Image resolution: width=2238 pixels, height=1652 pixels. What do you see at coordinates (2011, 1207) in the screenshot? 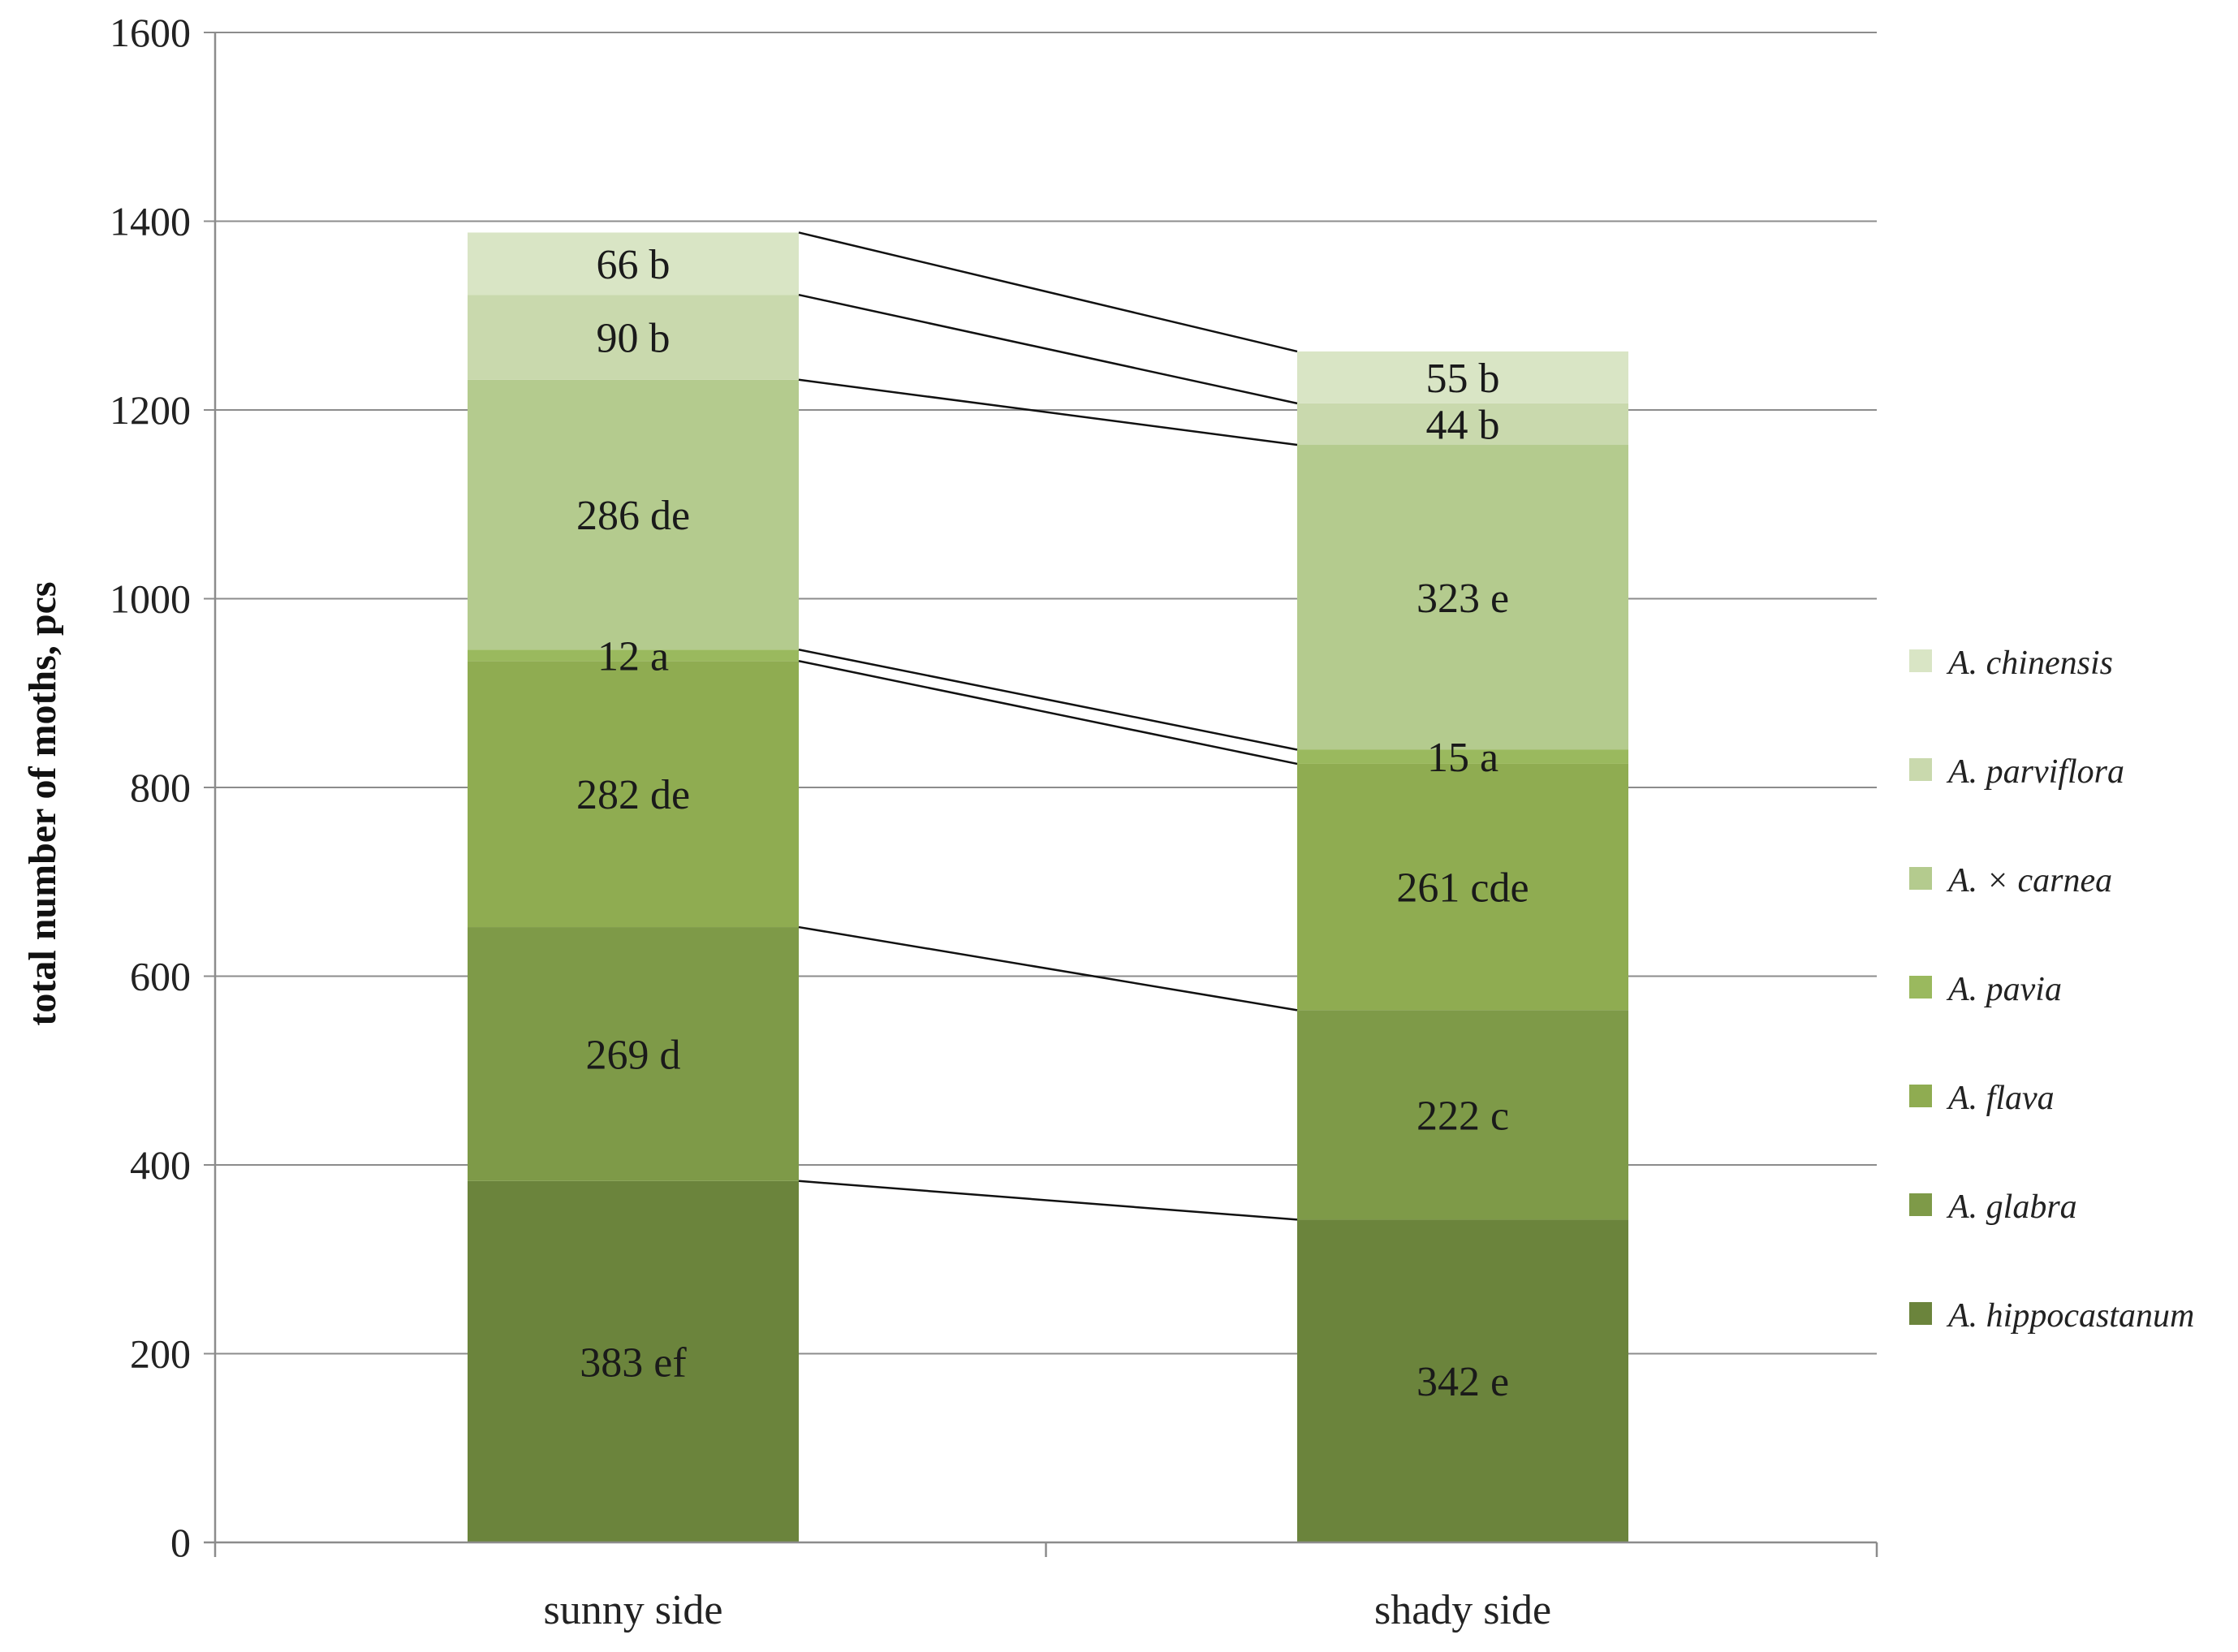
I see `legend-label: A. glabra` at bounding box center [2011, 1207].